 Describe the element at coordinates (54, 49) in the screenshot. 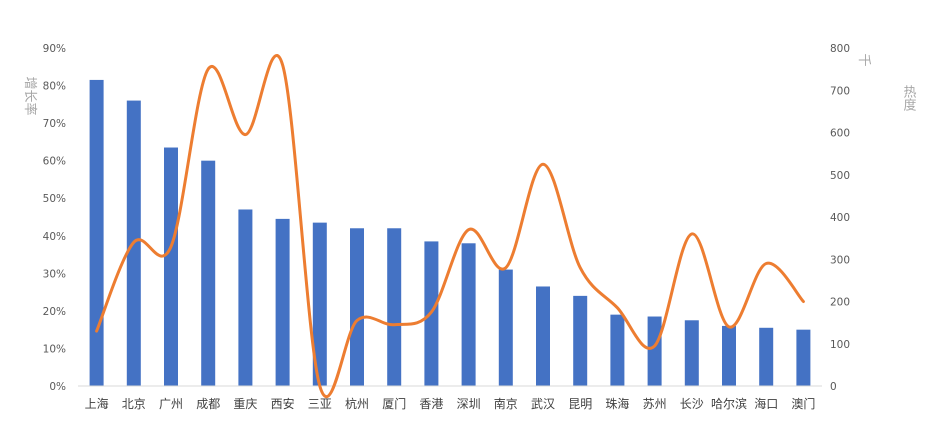

I see `left-tick-label: 90%` at that location.